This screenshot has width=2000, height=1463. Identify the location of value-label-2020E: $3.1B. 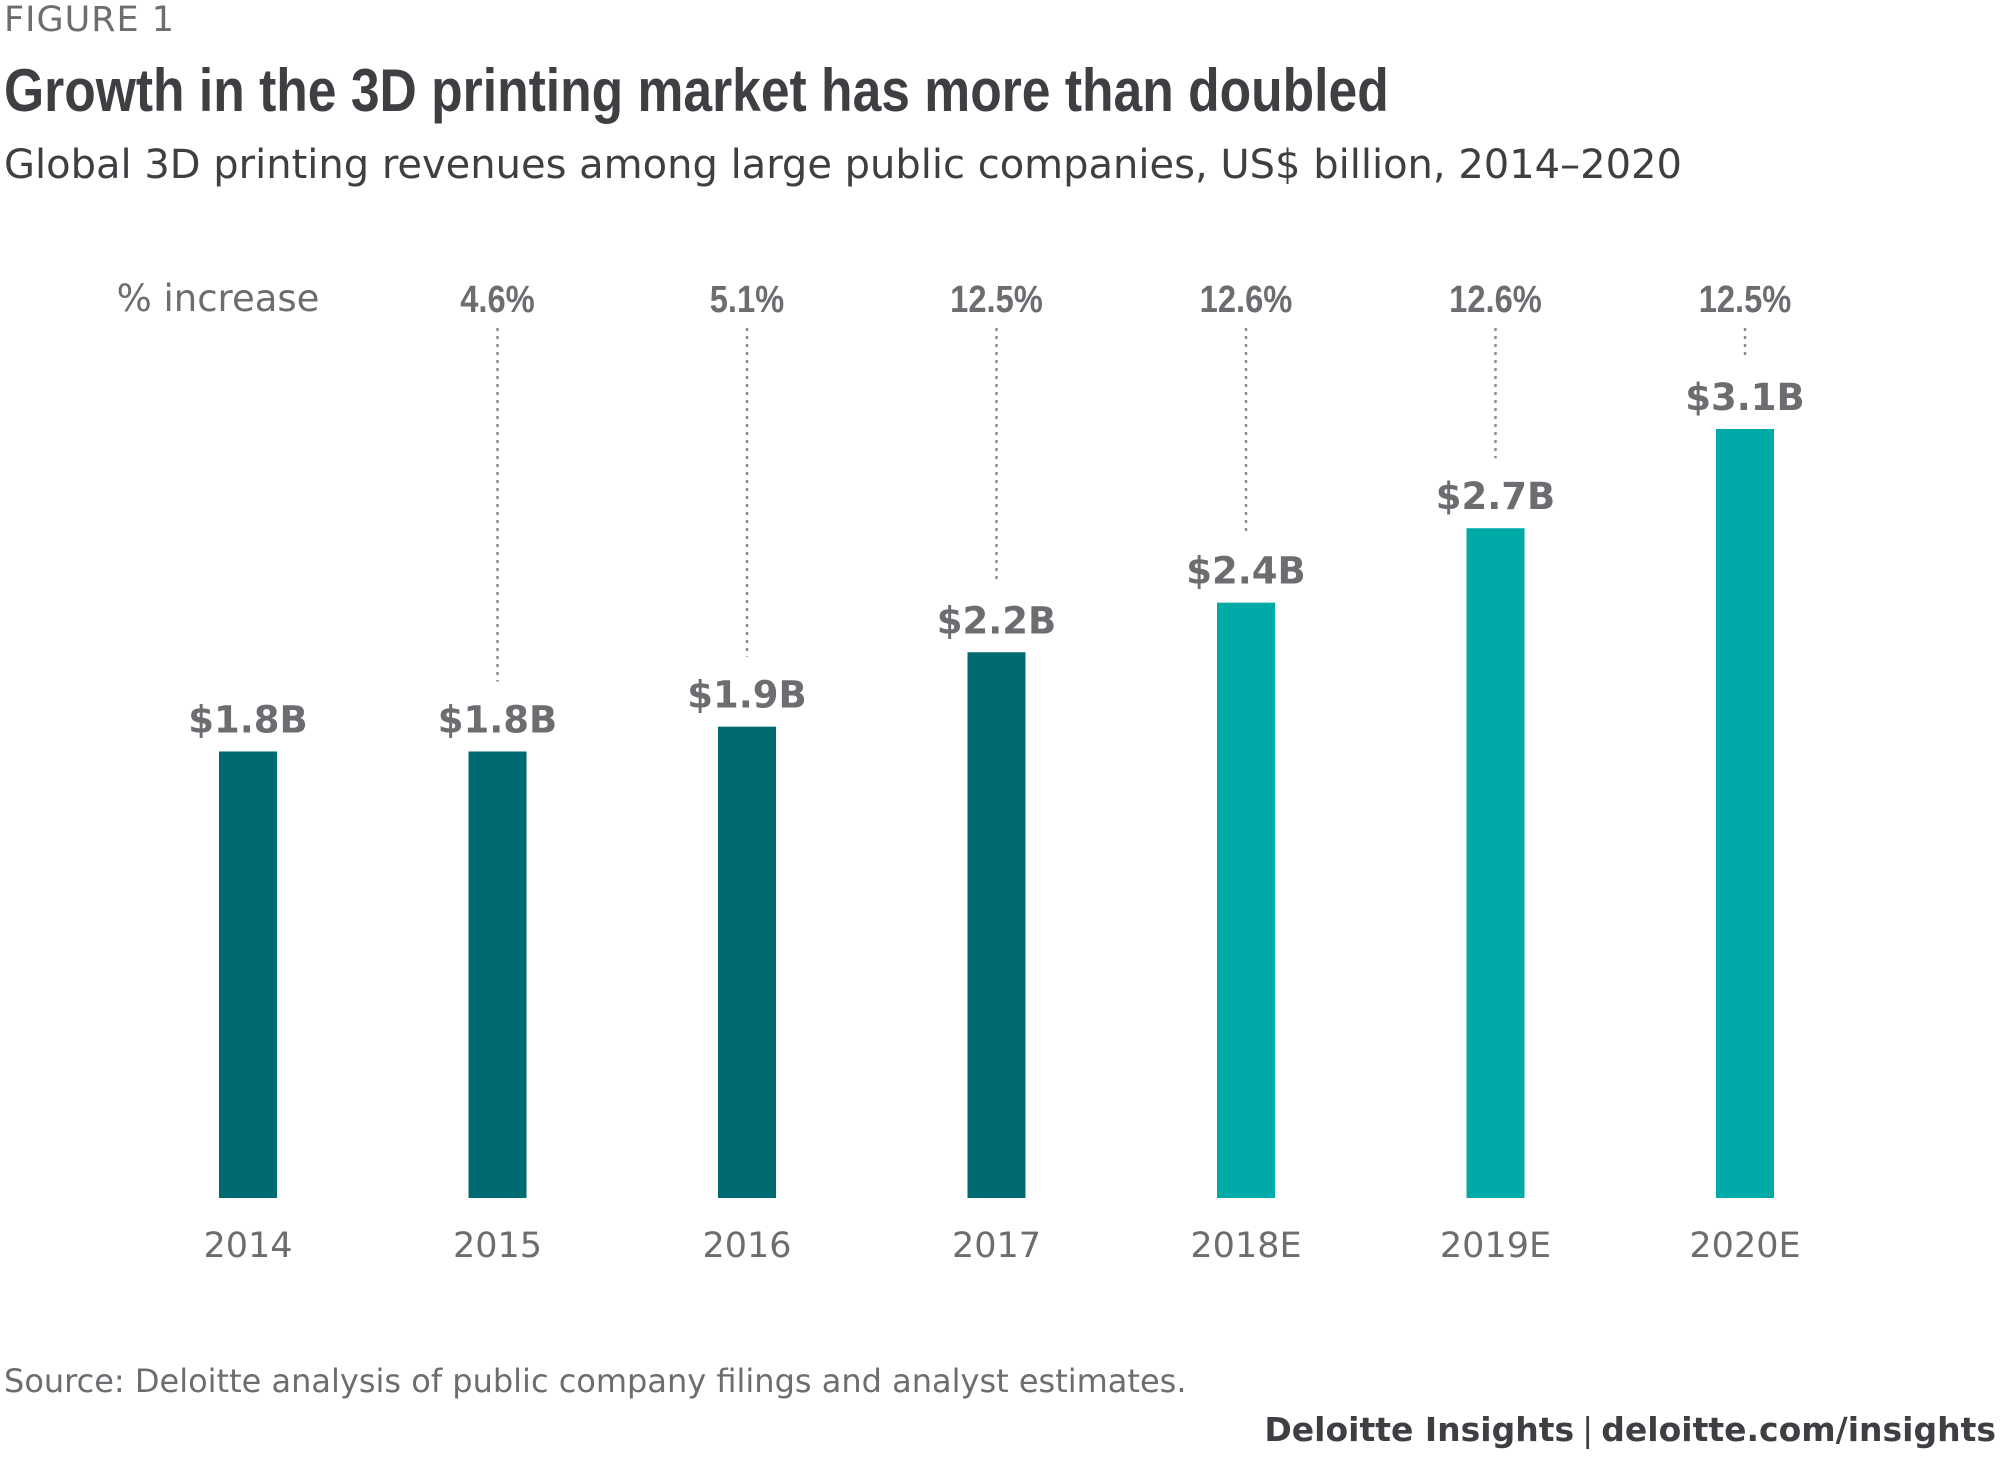
(1745, 397).